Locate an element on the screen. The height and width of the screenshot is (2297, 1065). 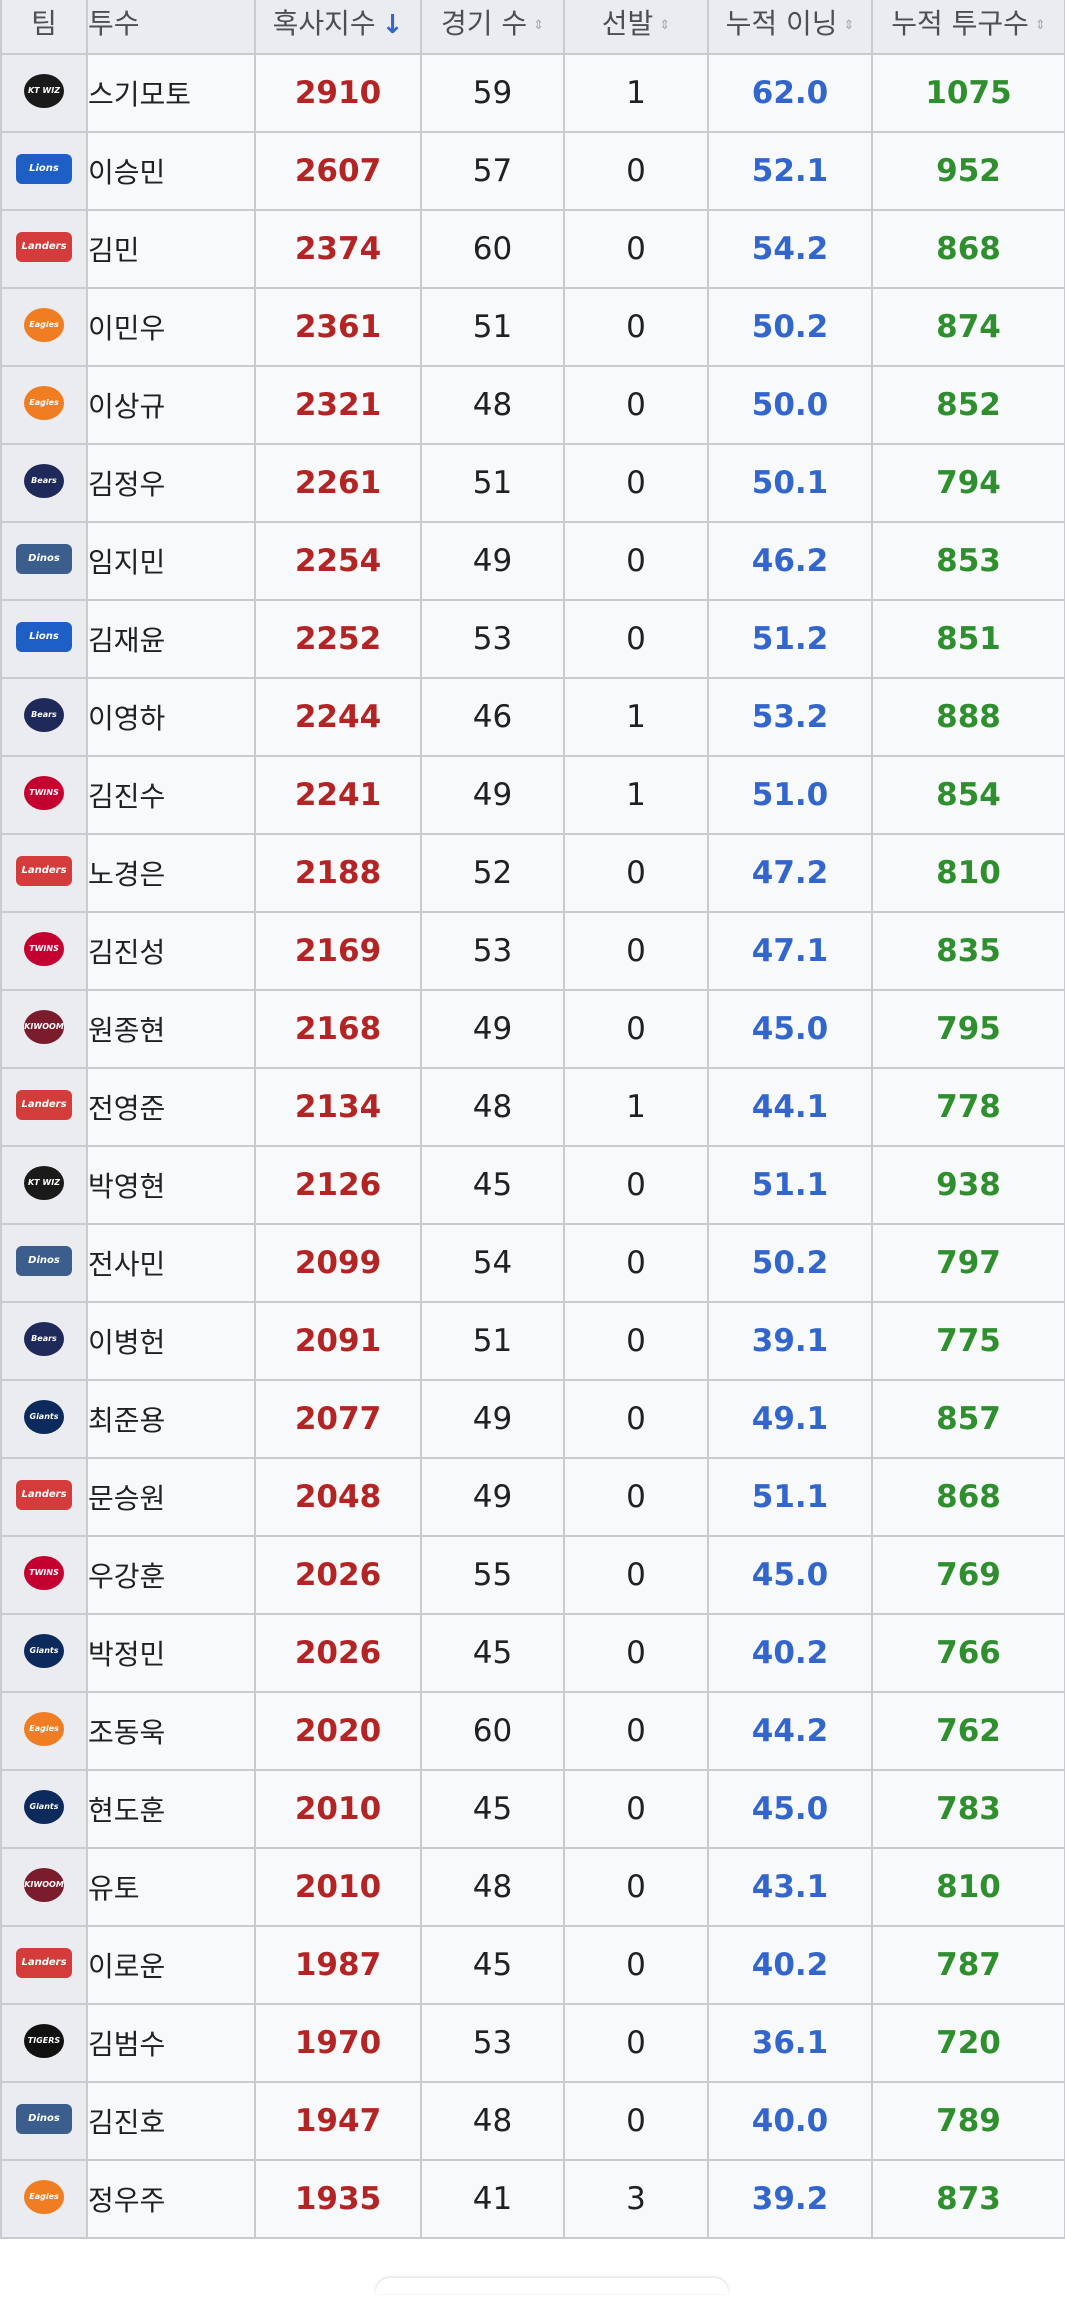
innings-column-header: 누적 이닝 ⇕ is located at coordinates (790, 27).